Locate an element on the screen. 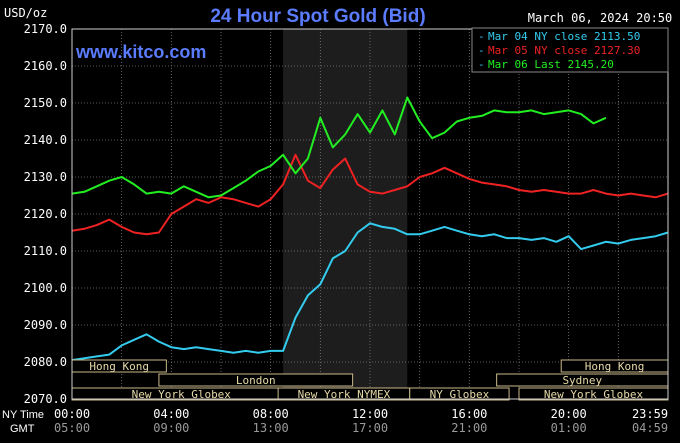  x-tick-label-ny: 12:00 is located at coordinates (370, 414).